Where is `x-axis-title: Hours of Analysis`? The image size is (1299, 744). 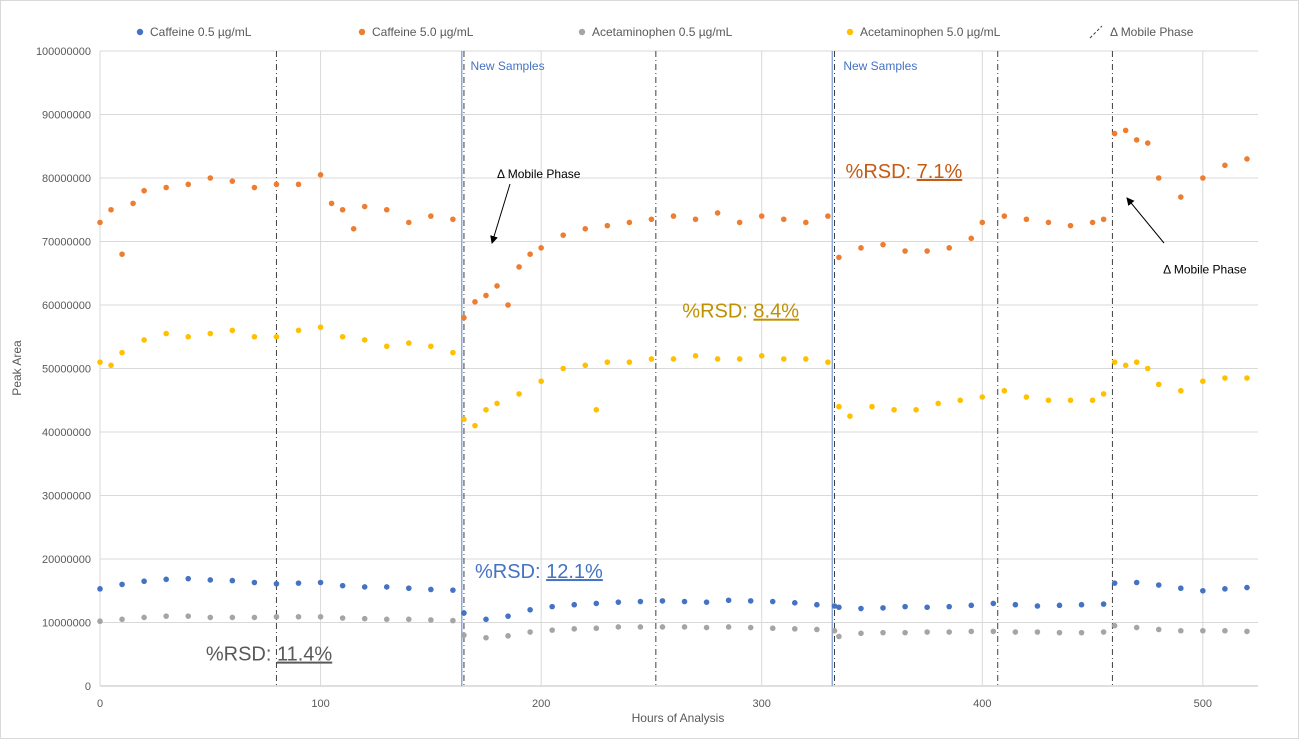
x-axis-title: Hours of Analysis is located at coordinates (678, 718).